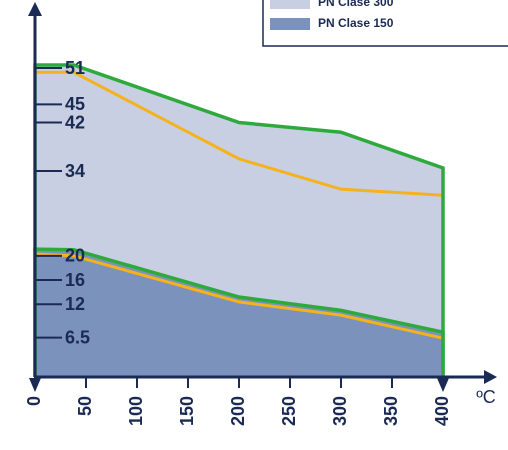 The height and width of the screenshot is (450, 508). What do you see at coordinates (85, 406) in the screenshot?
I see `x-tick-label: 50` at bounding box center [85, 406].